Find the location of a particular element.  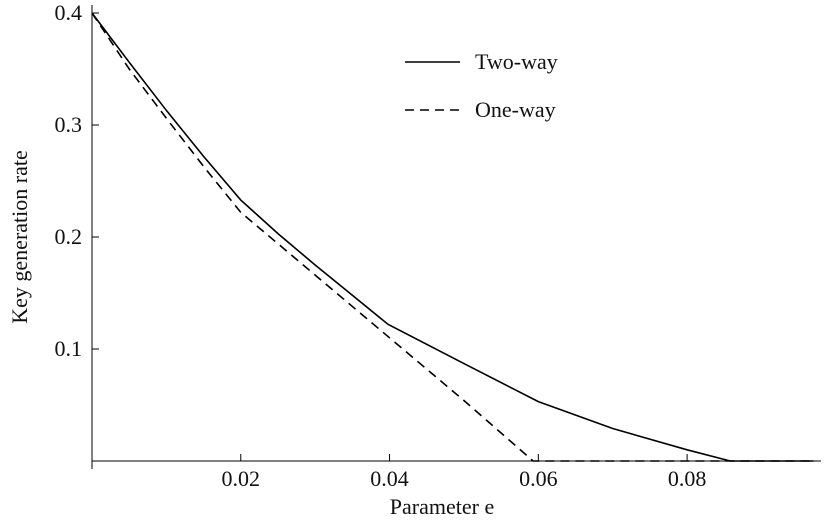

y-tick-label: 0.1 is located at coordinates (69, 348).